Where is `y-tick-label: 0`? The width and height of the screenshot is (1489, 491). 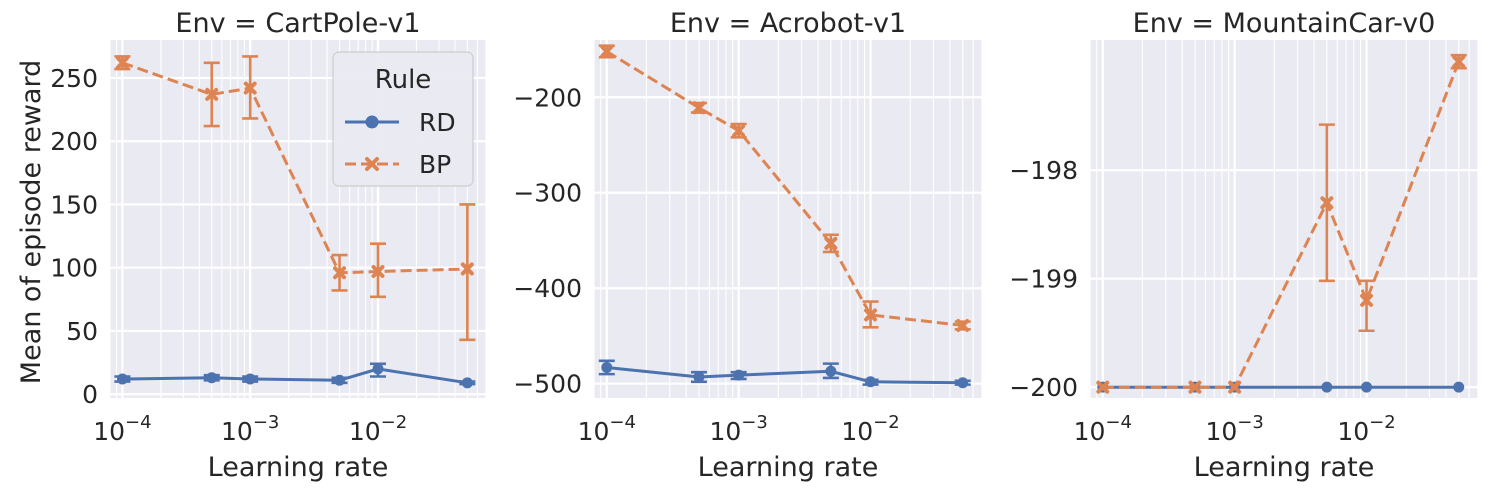 y-tick-label: 0 is located at coordinates (90, 394).